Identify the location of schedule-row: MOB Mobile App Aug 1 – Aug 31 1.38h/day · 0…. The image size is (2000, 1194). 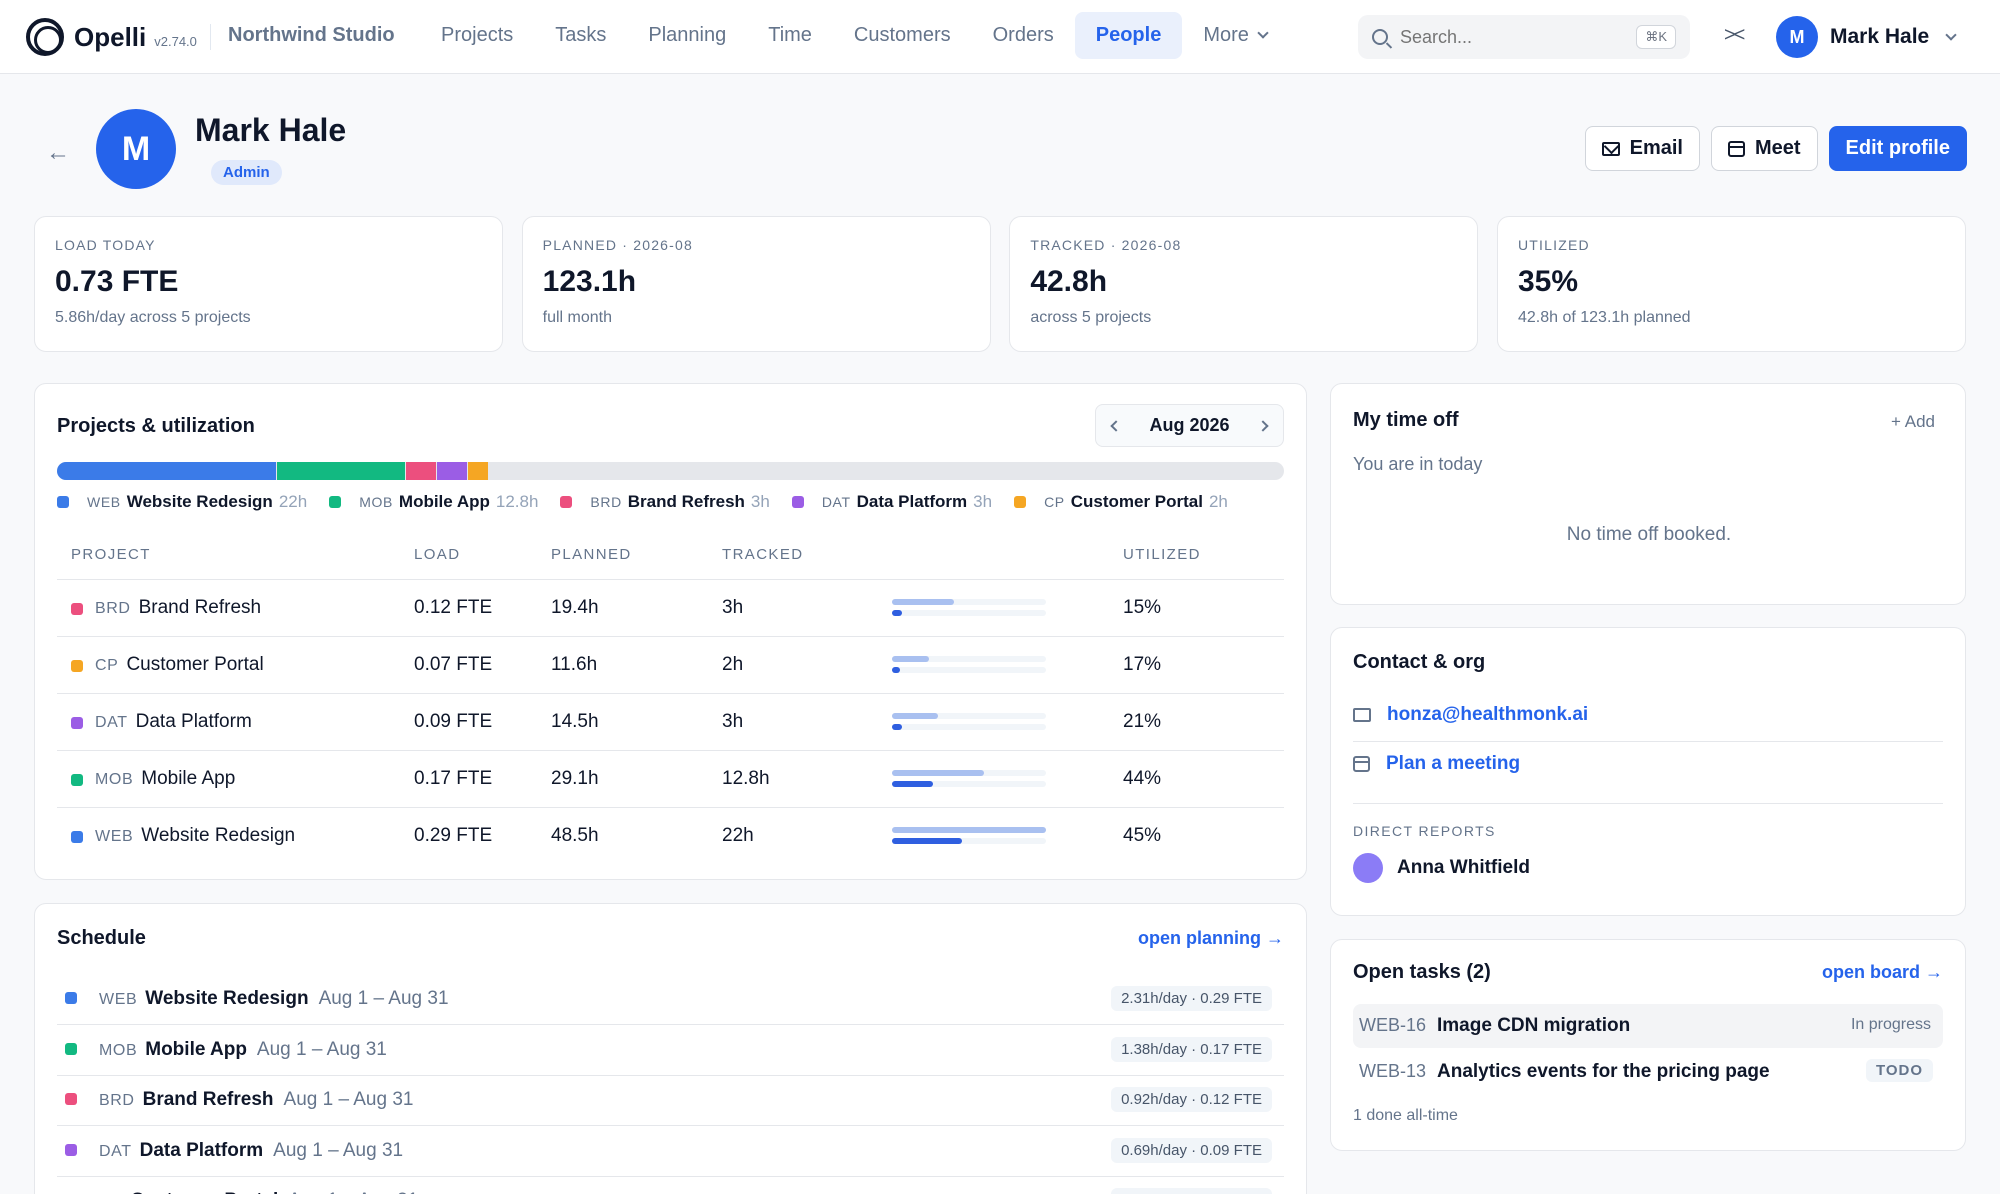
(670, 1051).